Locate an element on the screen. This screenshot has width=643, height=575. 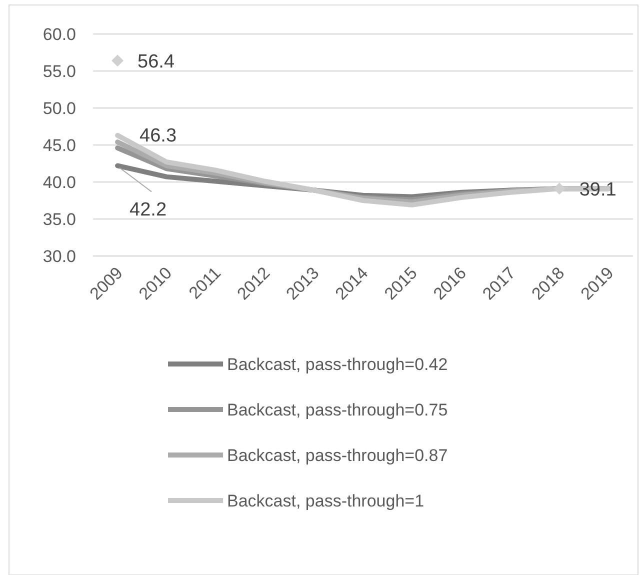
y-tick-label: 45.0 is located at coordinates (59, 145).